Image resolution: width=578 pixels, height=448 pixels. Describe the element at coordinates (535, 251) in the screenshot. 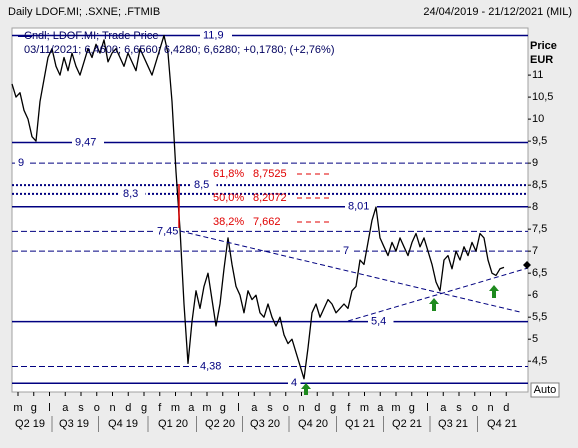

I see `y-tick-label: 7` at that location.